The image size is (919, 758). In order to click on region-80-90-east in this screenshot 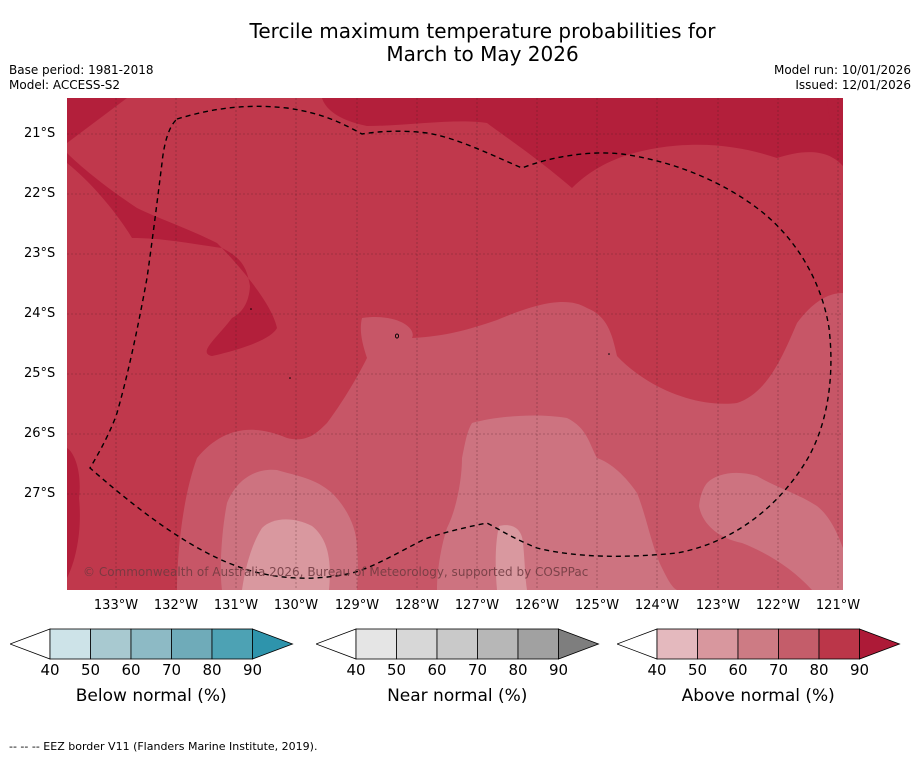, I will do `click(835, 130)`.